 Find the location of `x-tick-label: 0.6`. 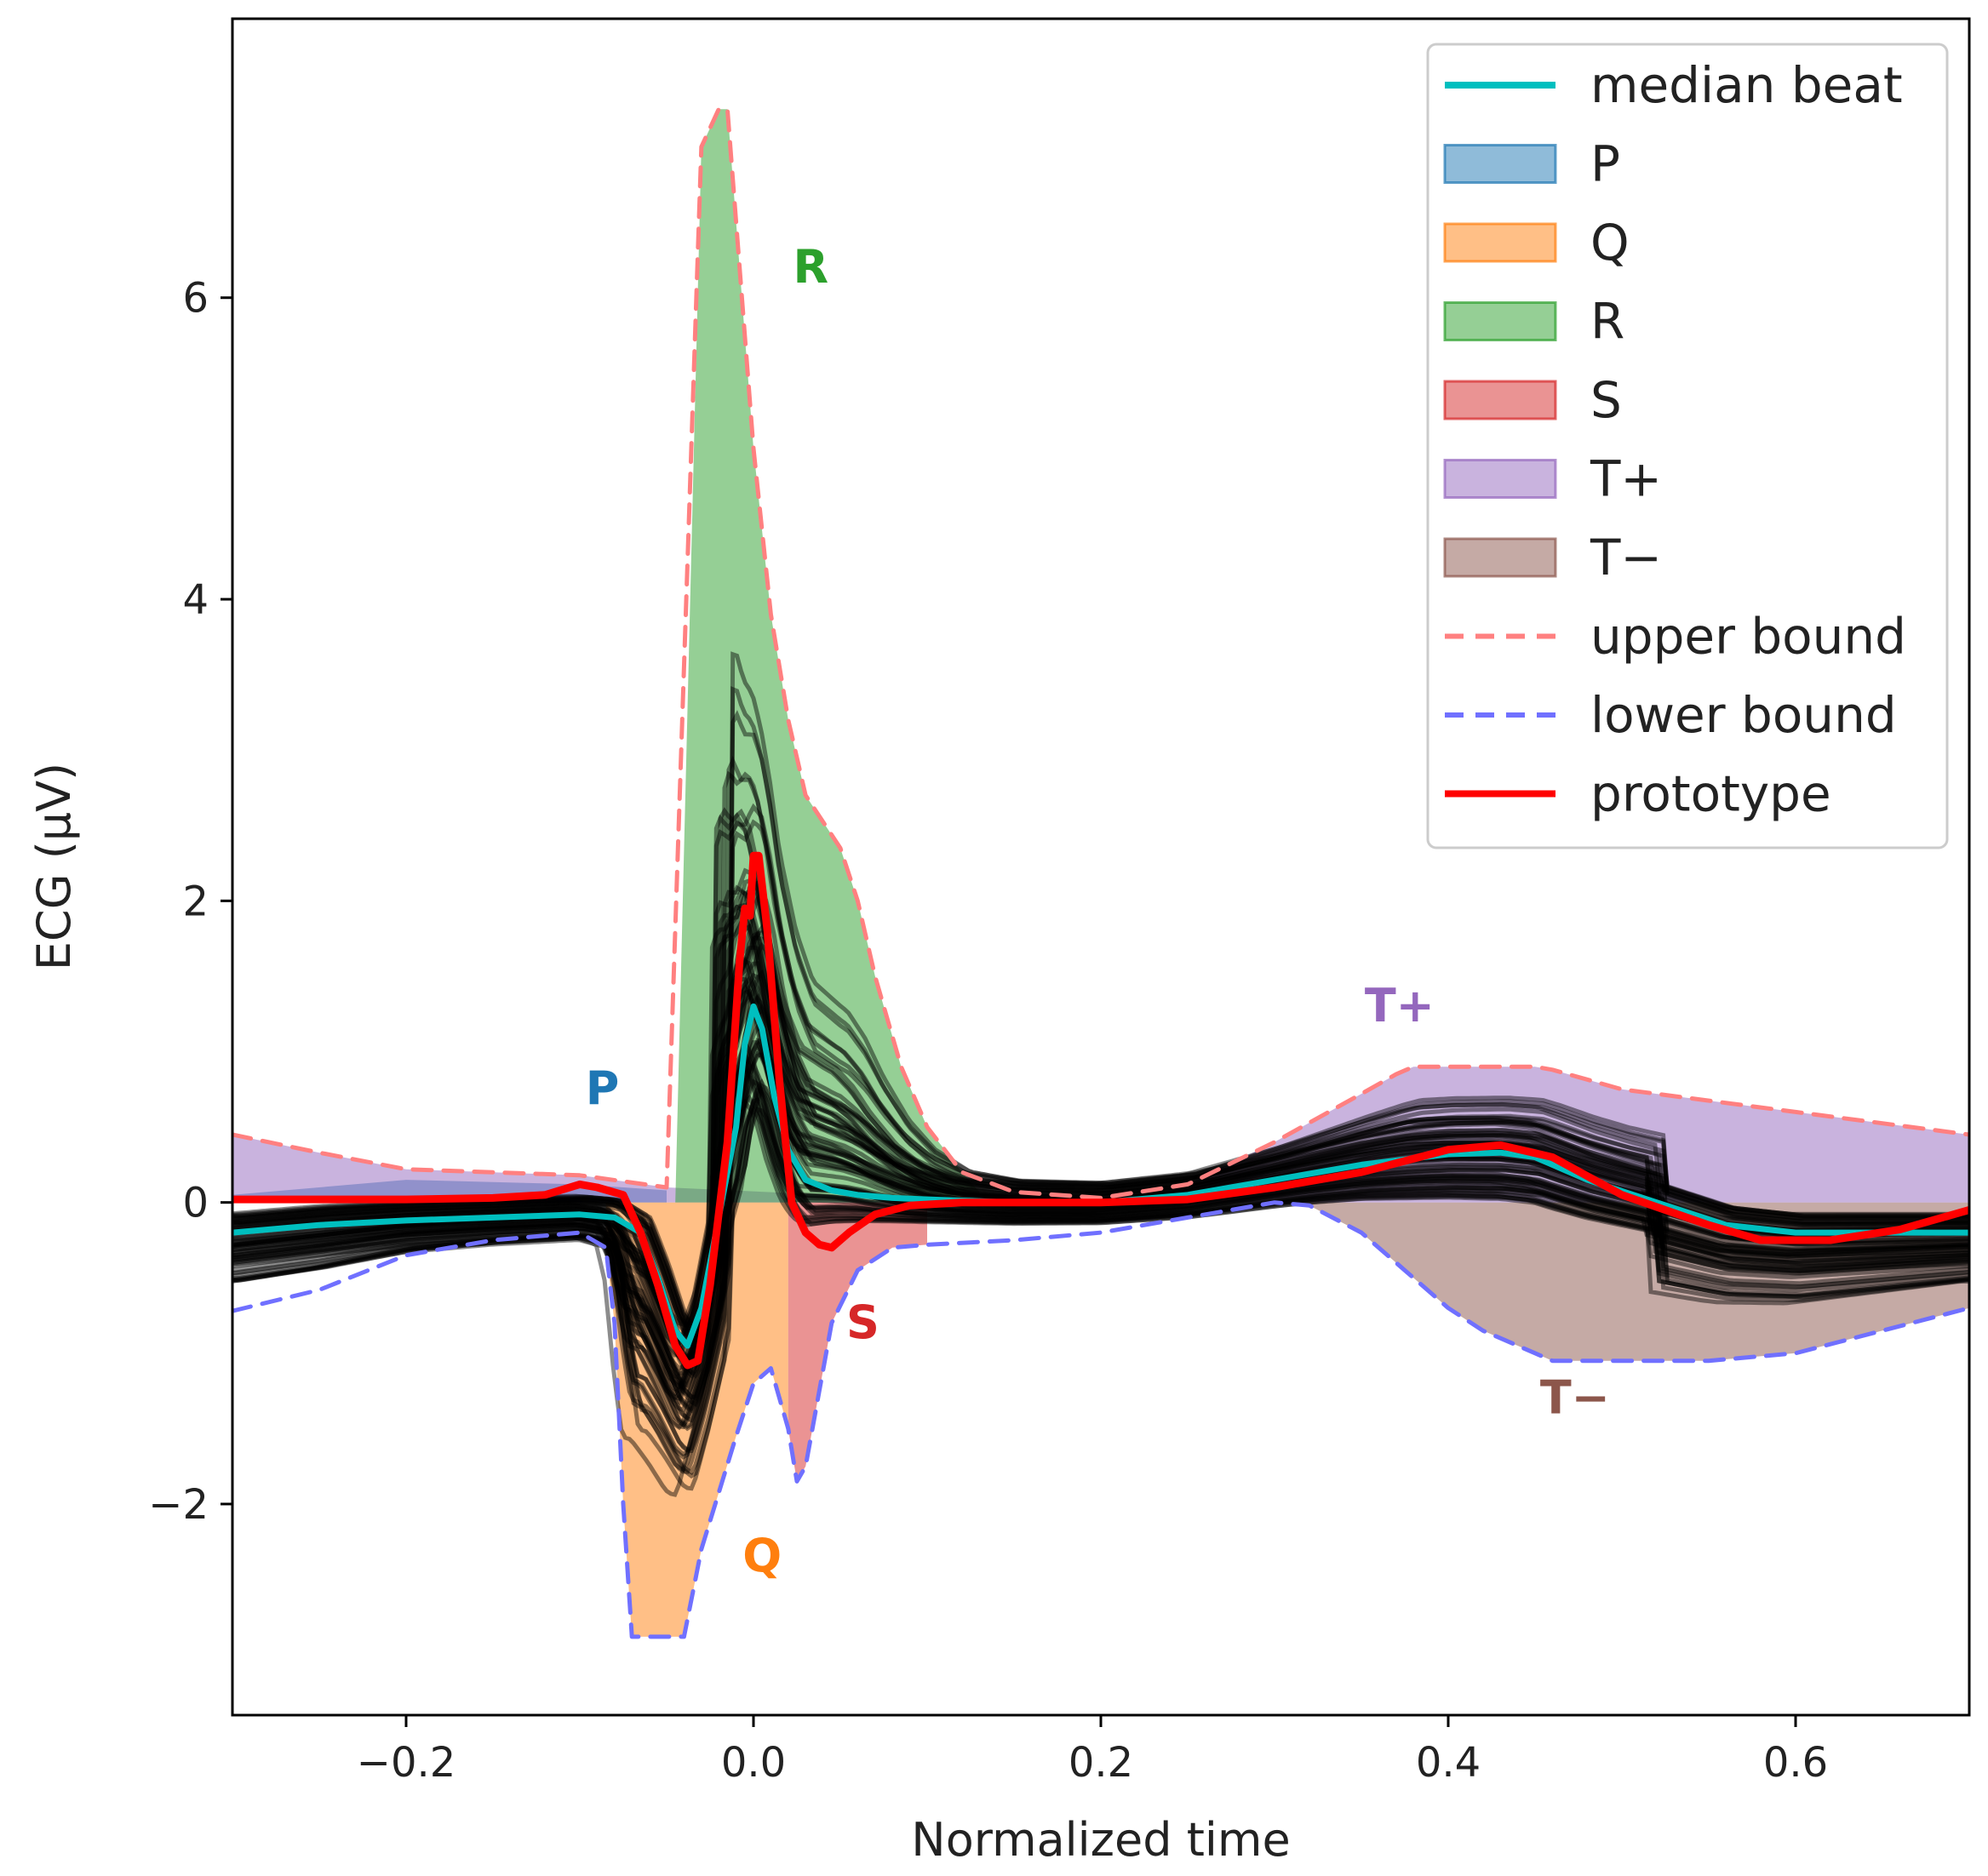

x-tick-label: 0.6 is located at coordinates (1796, 1763).